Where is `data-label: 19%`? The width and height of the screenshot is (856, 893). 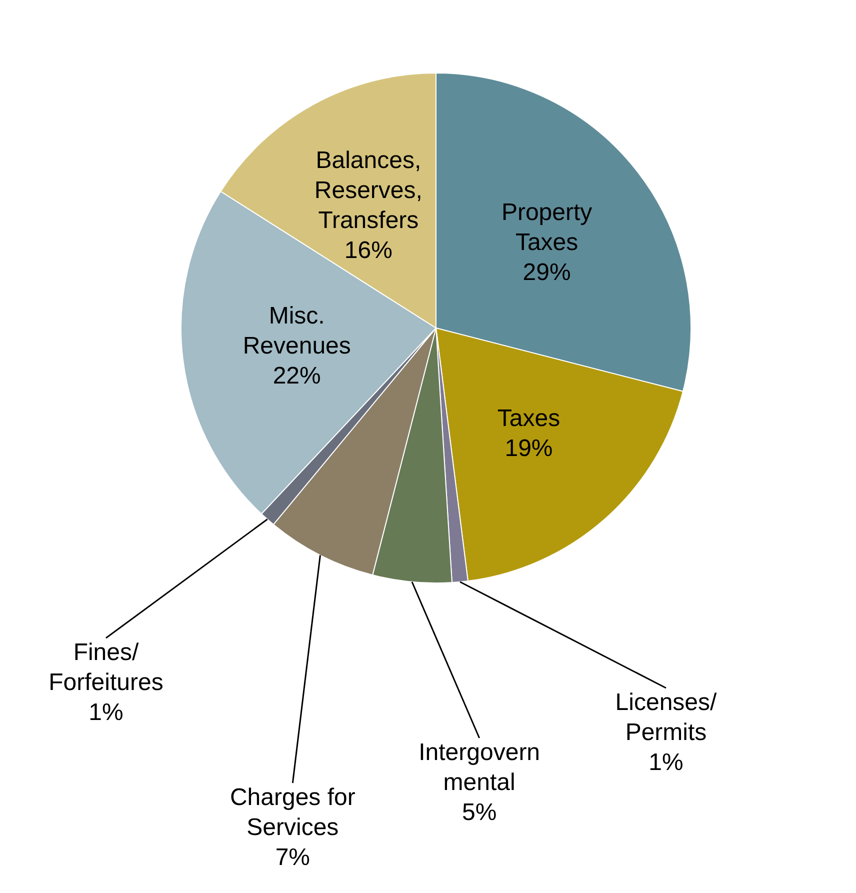 data-label: 19% is located at coordinates (528, 448).